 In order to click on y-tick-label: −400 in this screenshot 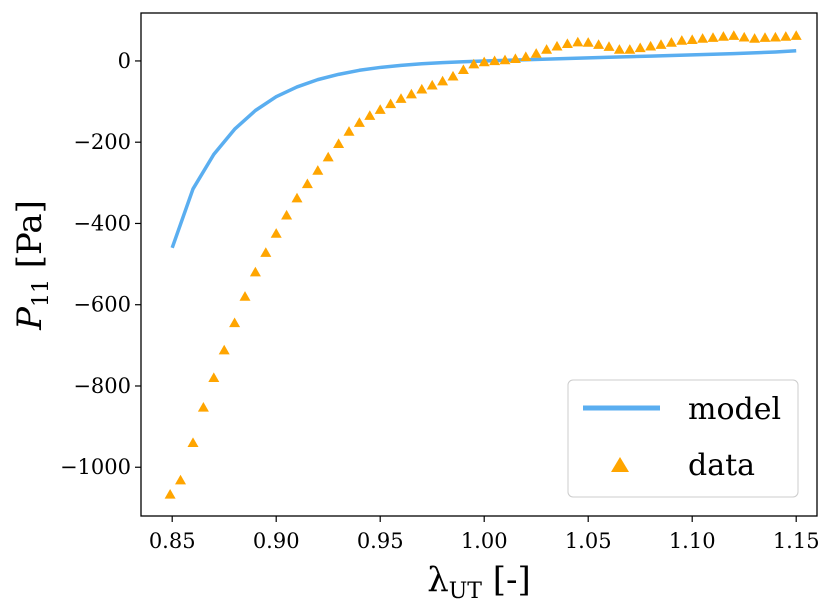, I will do `click(102, 223)`.